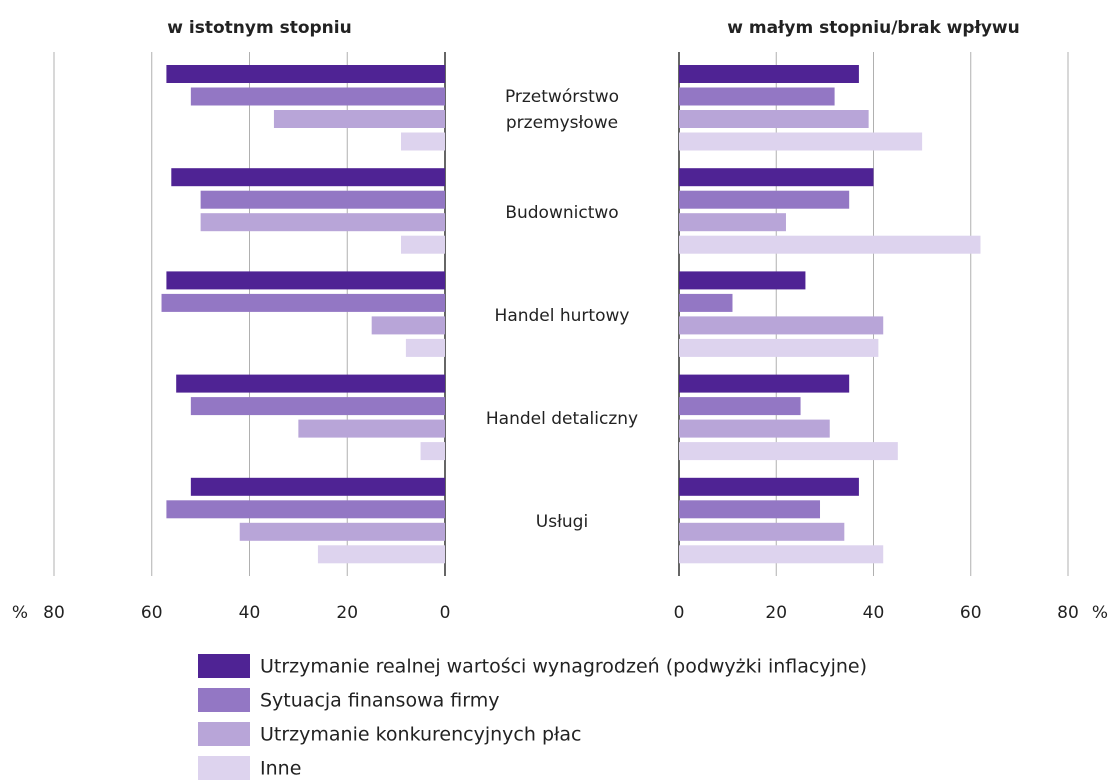  What do you see at coordinates (421, 735) in the screenshot?
I see `legend-label: Utrzymanie konkurencyjnych płac` at bounding box center [421, 735].